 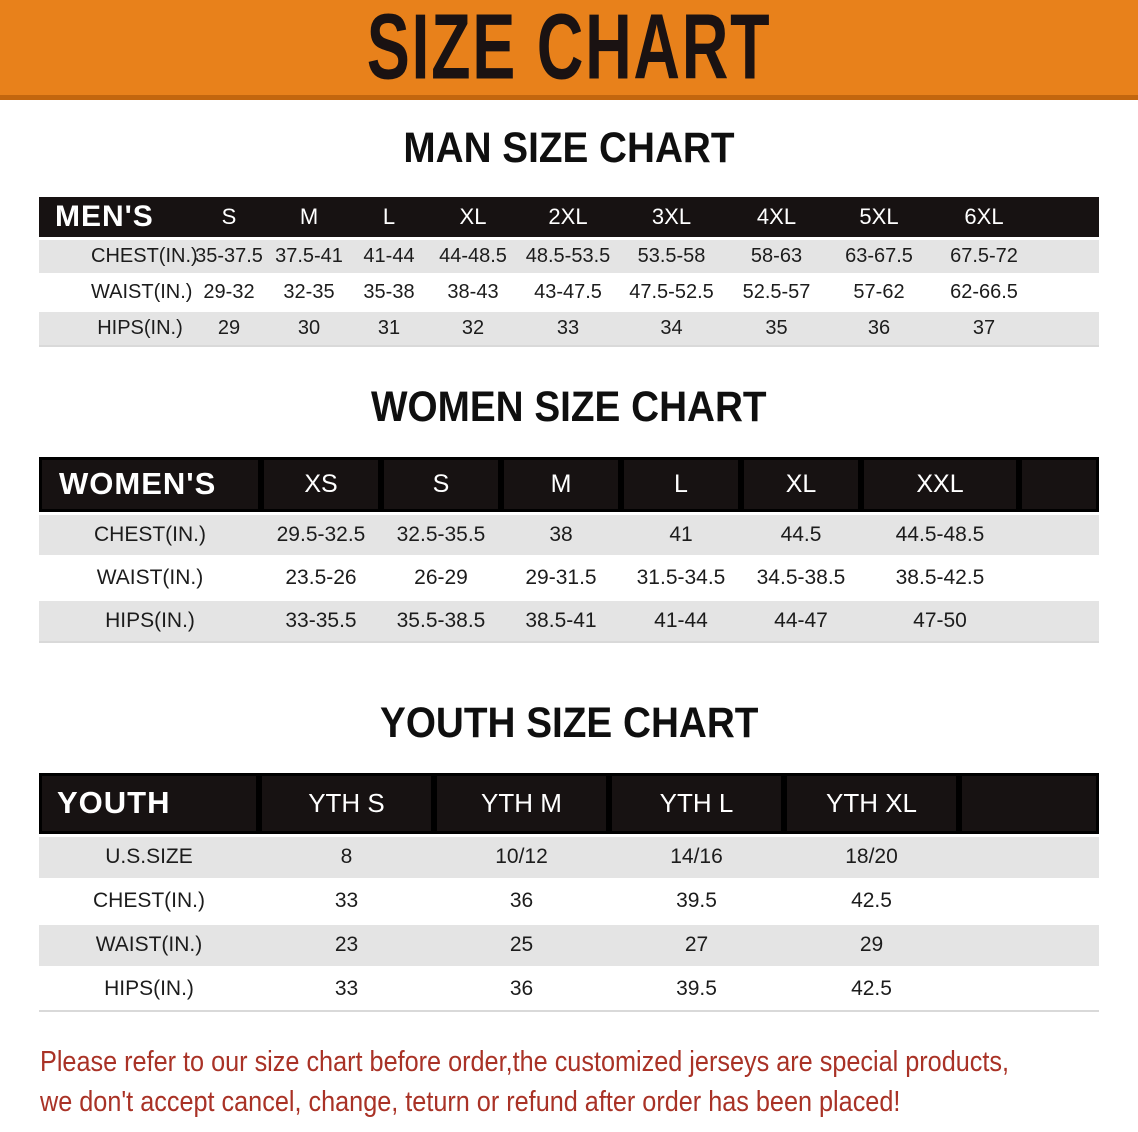 What do you see at coordinates (671, 327) in the screenshot?
I see `table-cell: 34` at bounding box center [671, 327].